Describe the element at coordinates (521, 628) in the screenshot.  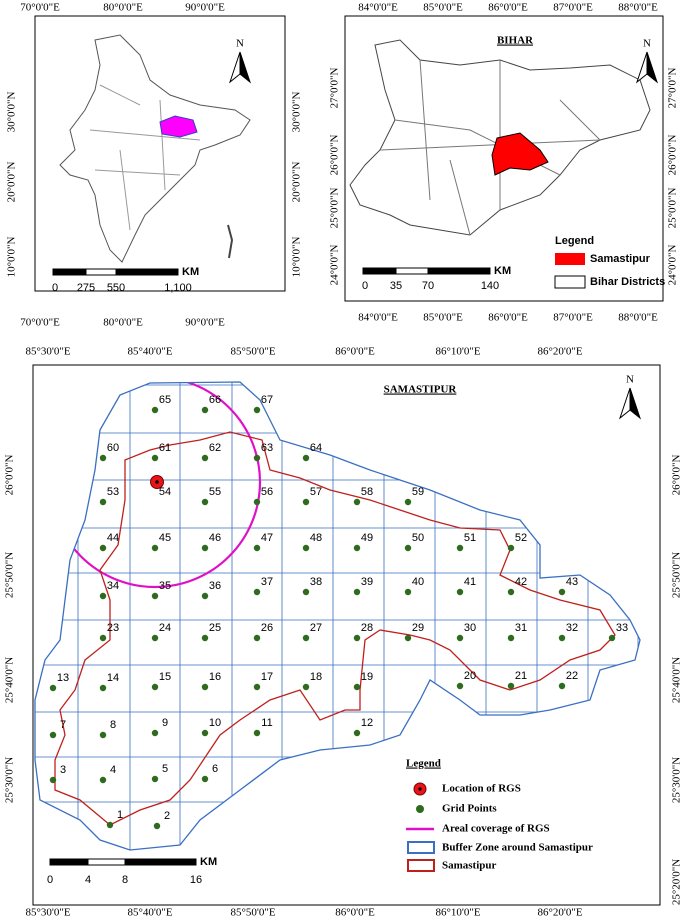
I see `grid-point-label: 31` at that location.